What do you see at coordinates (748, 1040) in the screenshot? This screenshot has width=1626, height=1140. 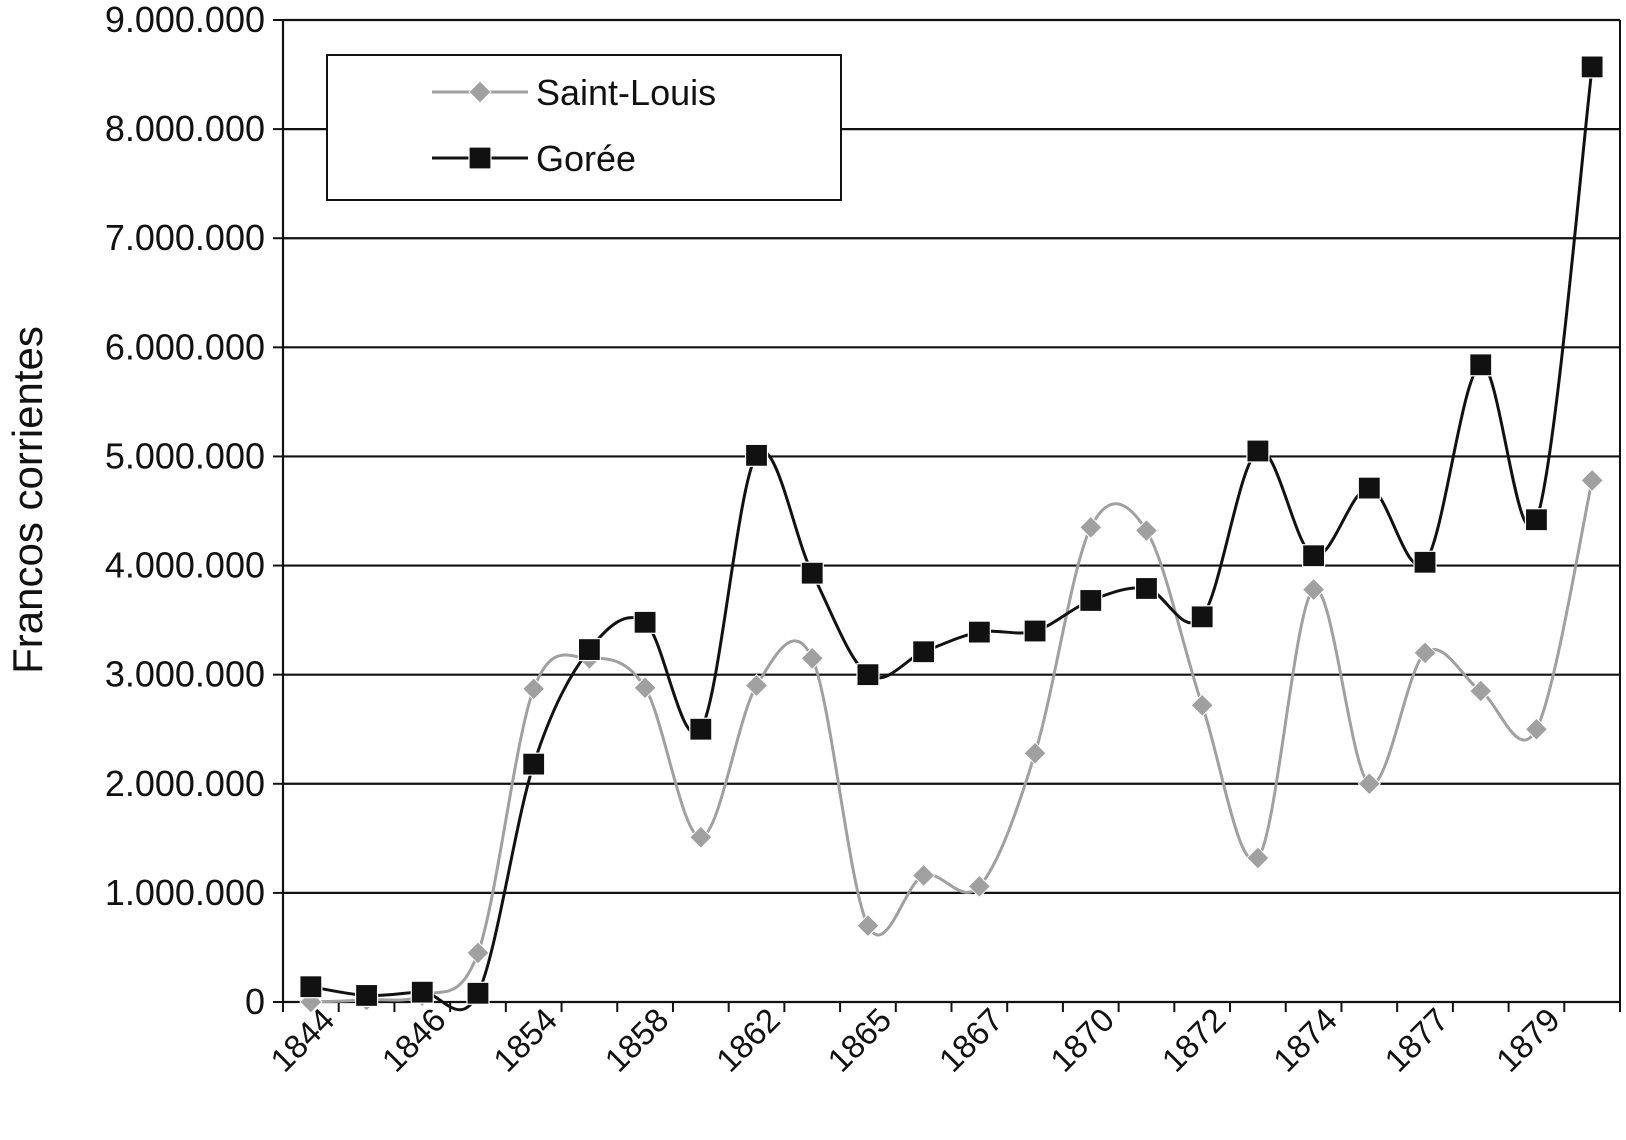 I see `x-tick-label: 1862` at bounding box center [748, 1040].